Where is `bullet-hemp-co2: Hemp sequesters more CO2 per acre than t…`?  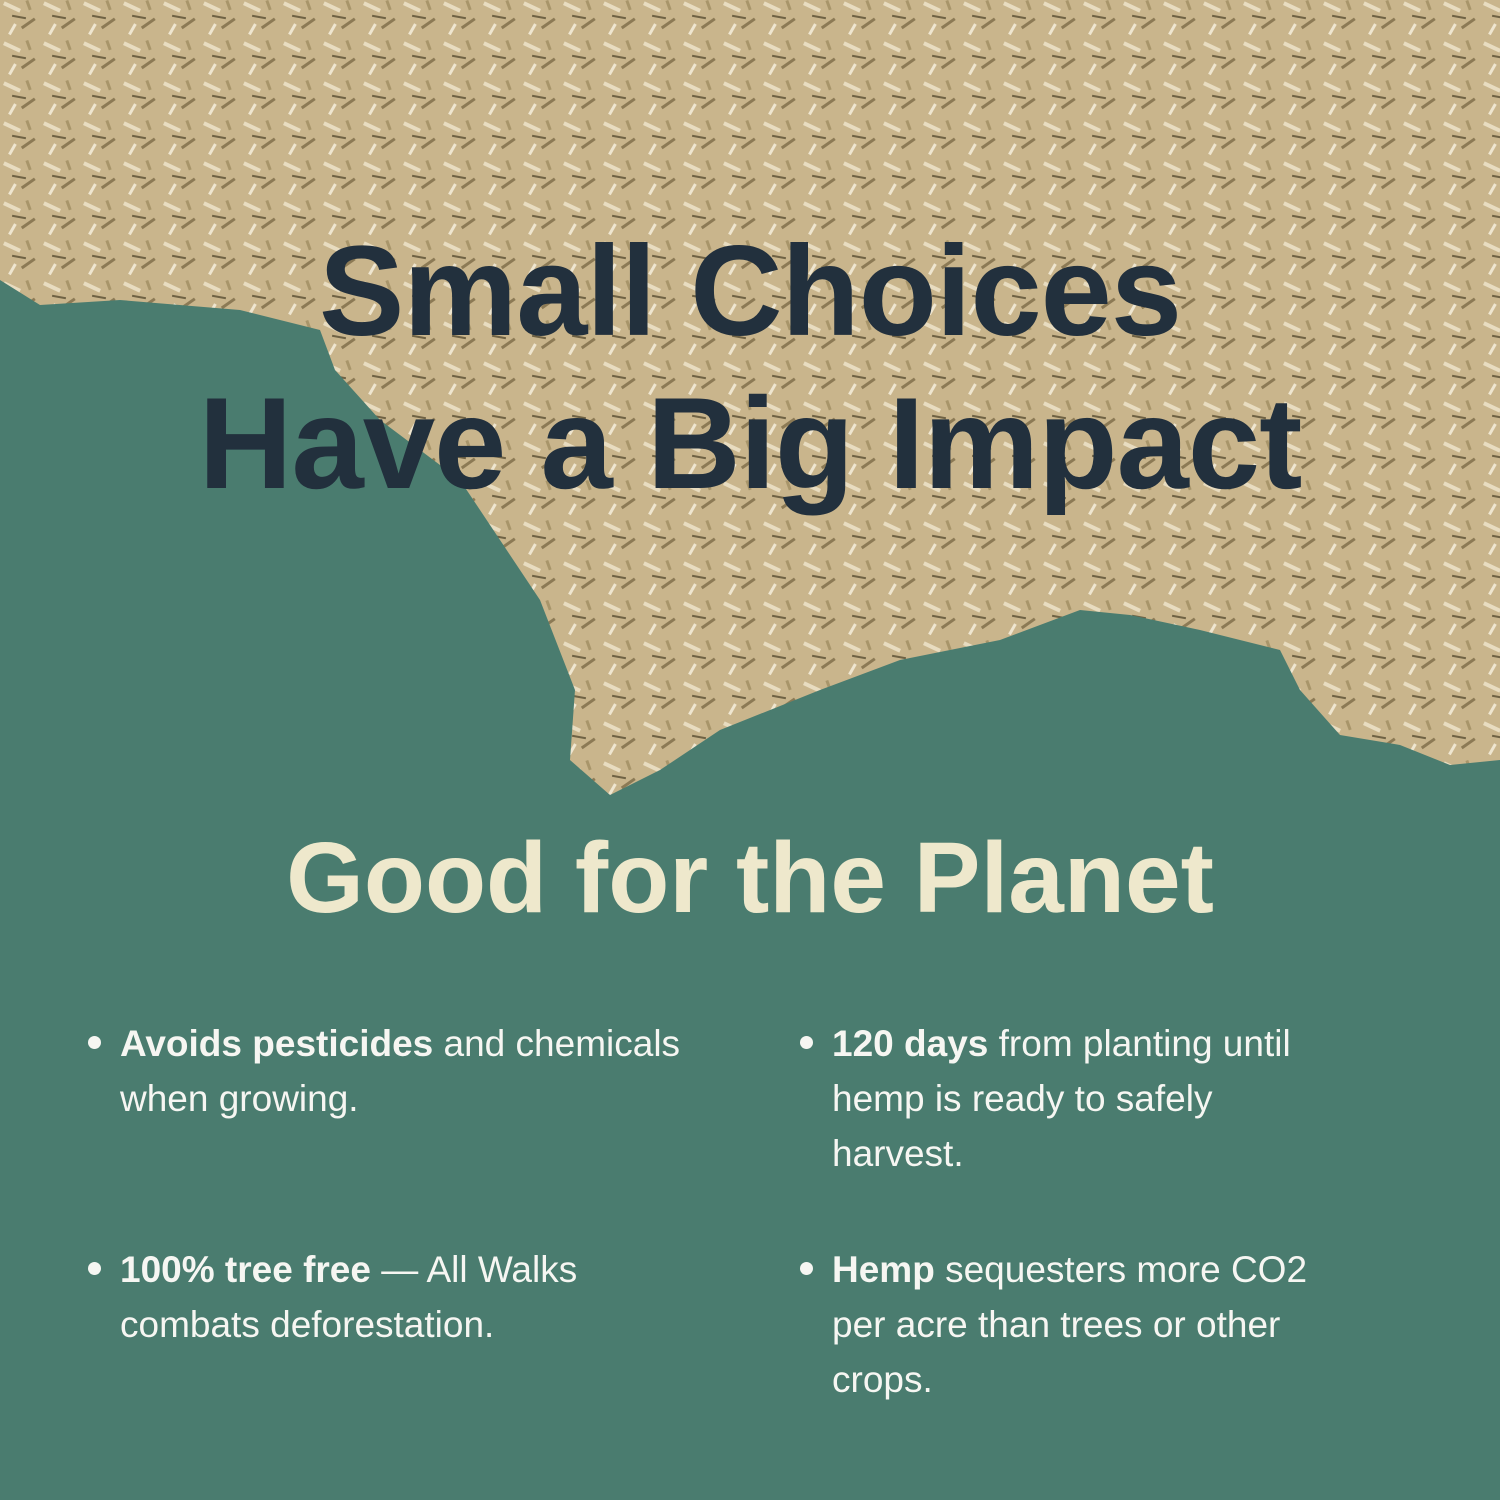
bullet-hemp-co2: Hemp sequesters more CO2 per acre than t… is located at coordinates (1066, 1324).